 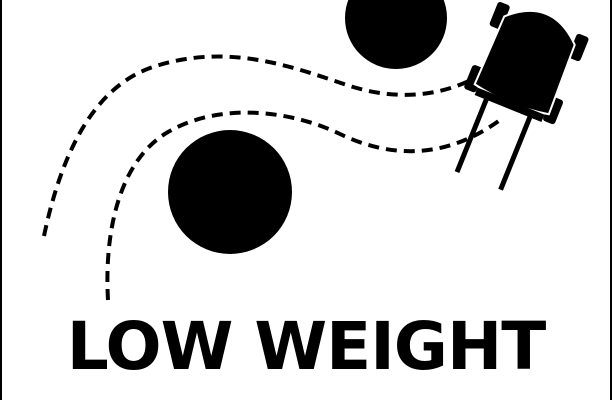 What do you see at coordinates (611, 200) in the screenshot?
I see `right-border` at bounding box center [611, 200].